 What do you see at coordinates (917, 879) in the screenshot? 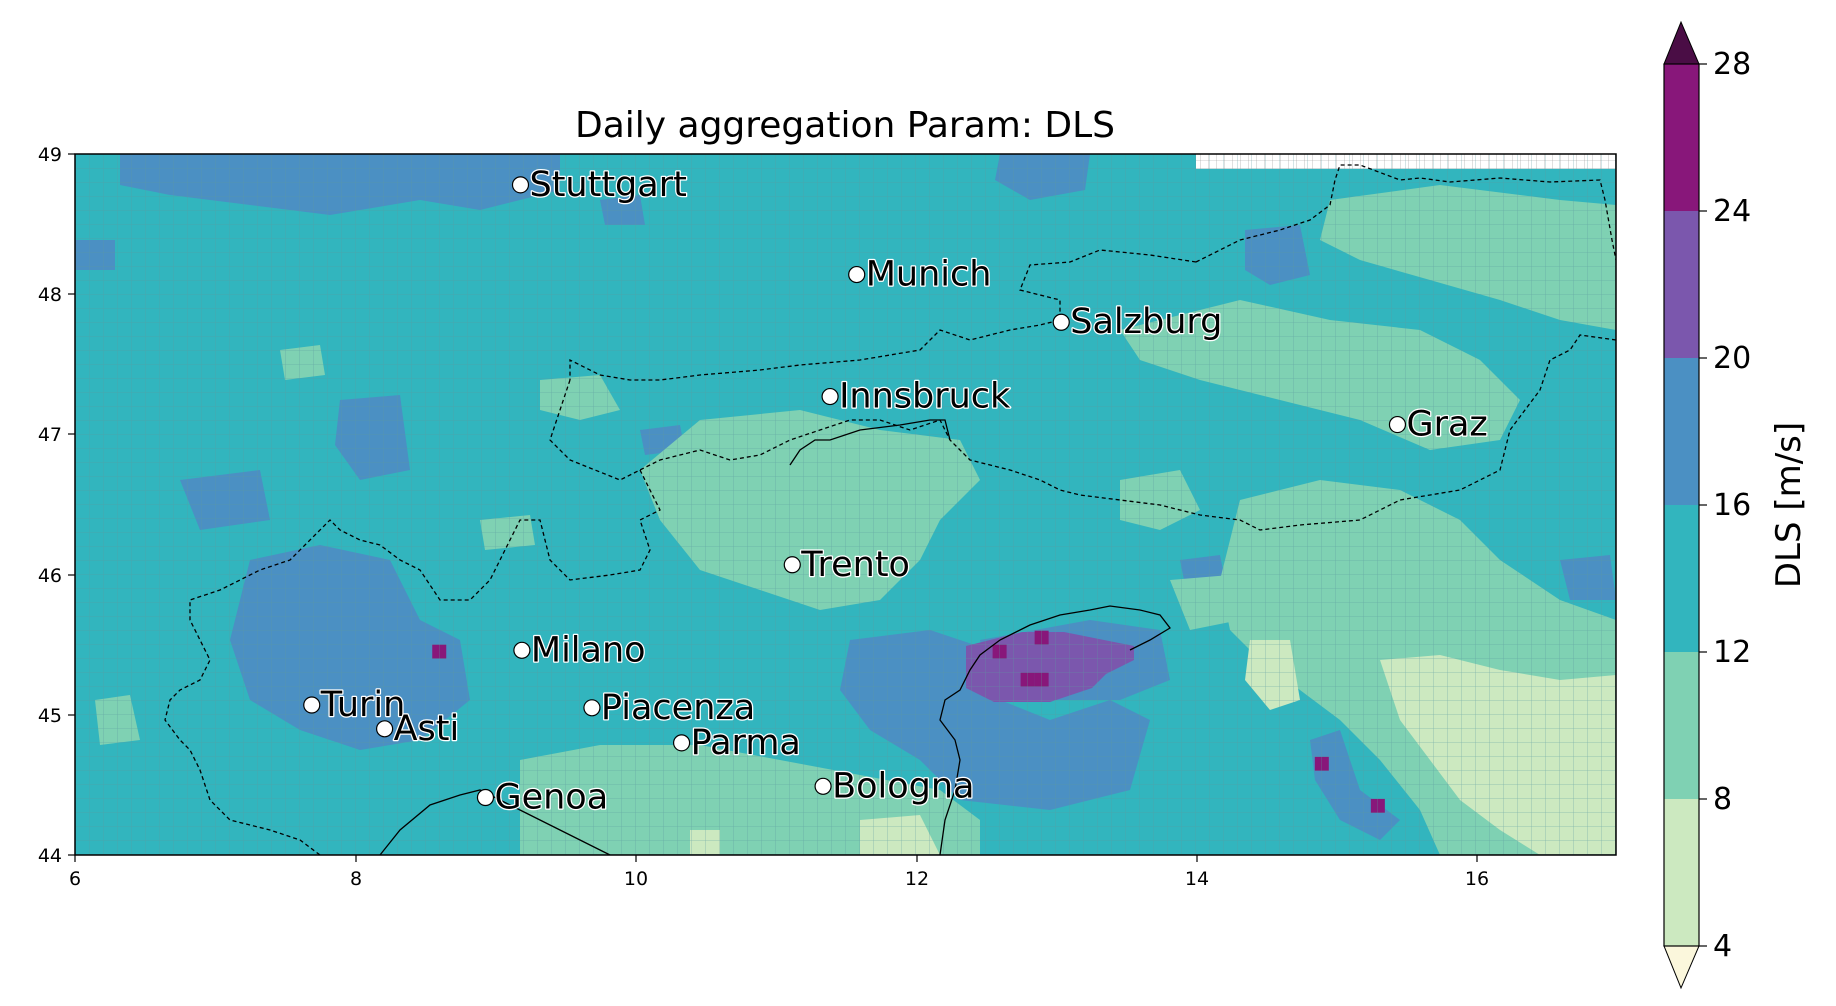
I see `x-tick-label: 12` at bounding box center [917, 879].